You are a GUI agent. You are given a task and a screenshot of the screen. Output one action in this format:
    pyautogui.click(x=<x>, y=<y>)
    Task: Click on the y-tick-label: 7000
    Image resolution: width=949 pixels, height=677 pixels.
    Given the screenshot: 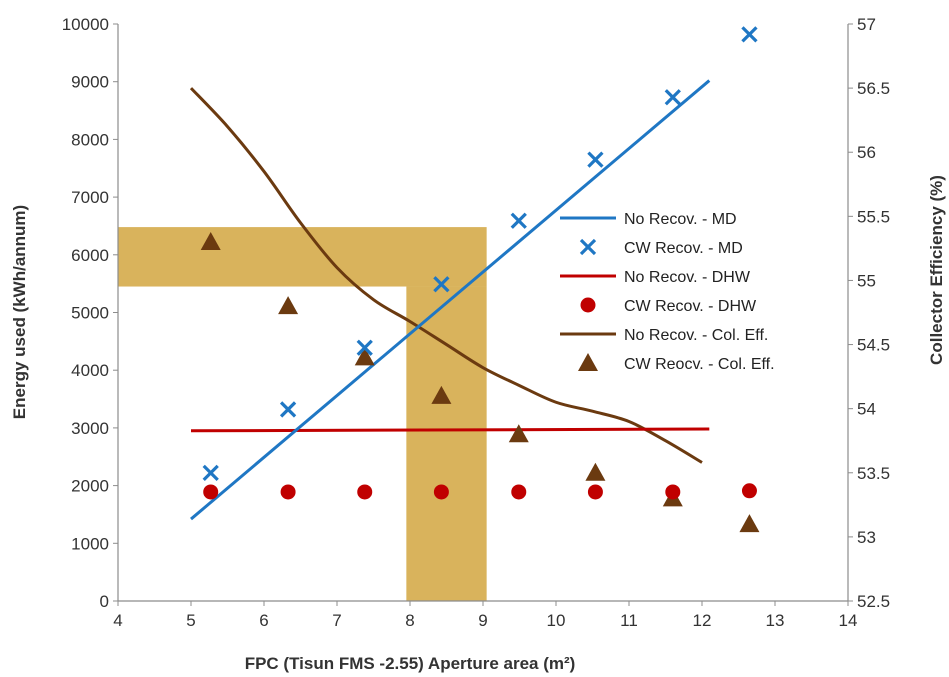 What is the action you would take?
    pyautogui.click(x=90, y=197)
    